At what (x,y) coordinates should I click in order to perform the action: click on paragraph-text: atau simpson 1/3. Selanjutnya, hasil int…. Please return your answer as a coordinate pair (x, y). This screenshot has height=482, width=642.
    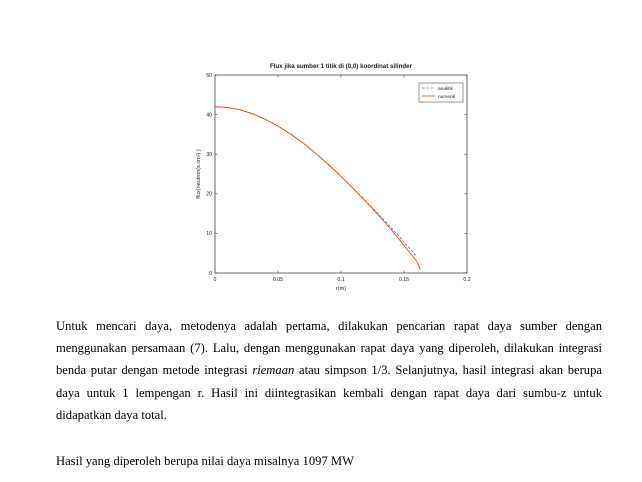
    Looking at the image, I should click on (329, 392).